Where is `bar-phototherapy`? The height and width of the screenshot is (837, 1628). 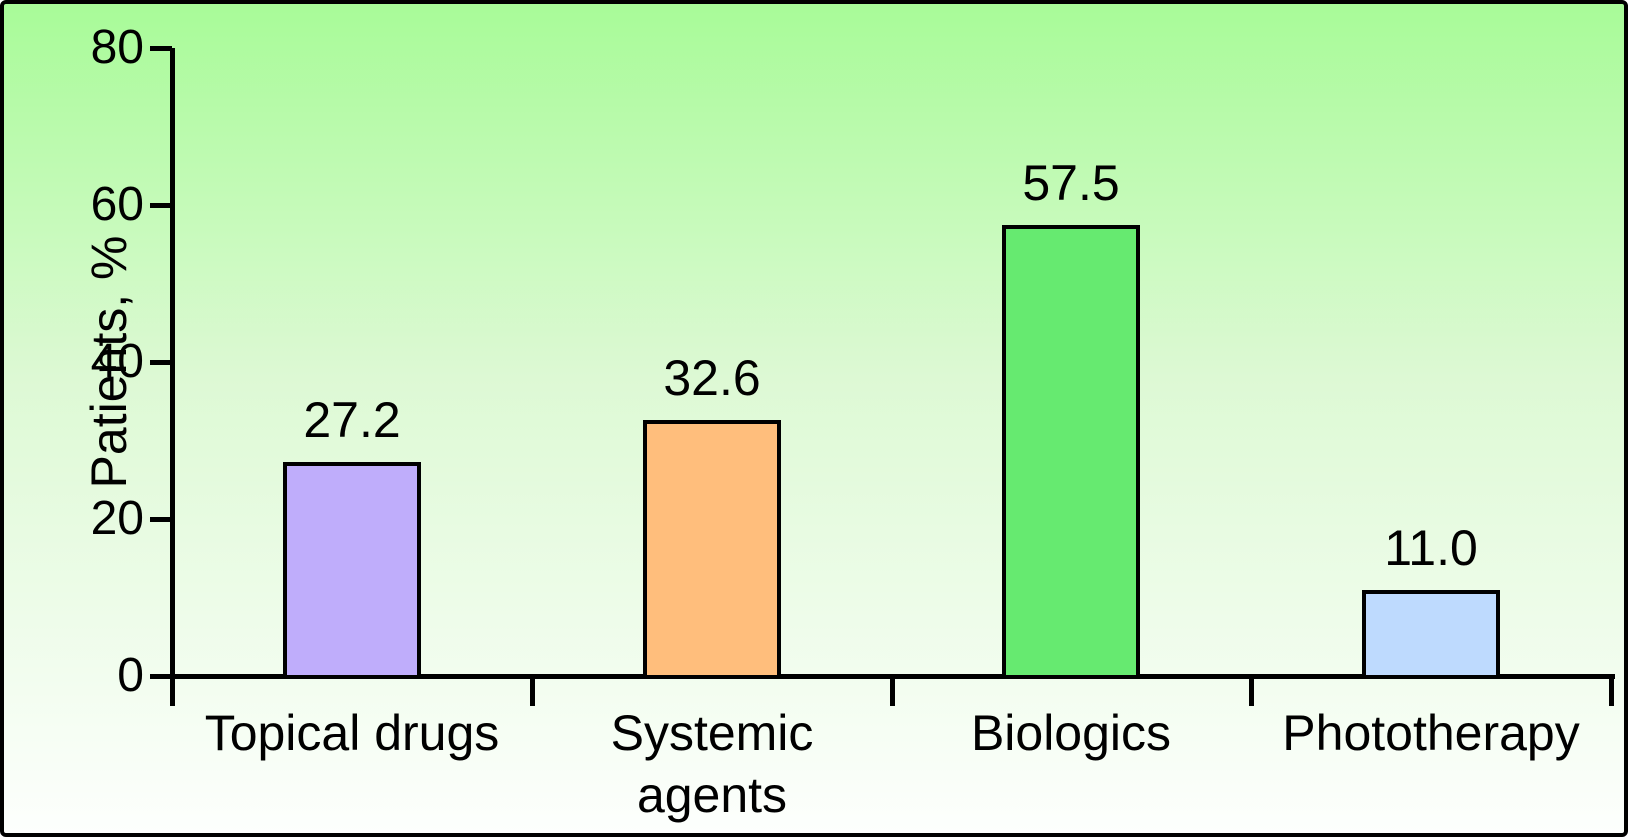
bar-phototherapy is located at coordinates (1431, 634).